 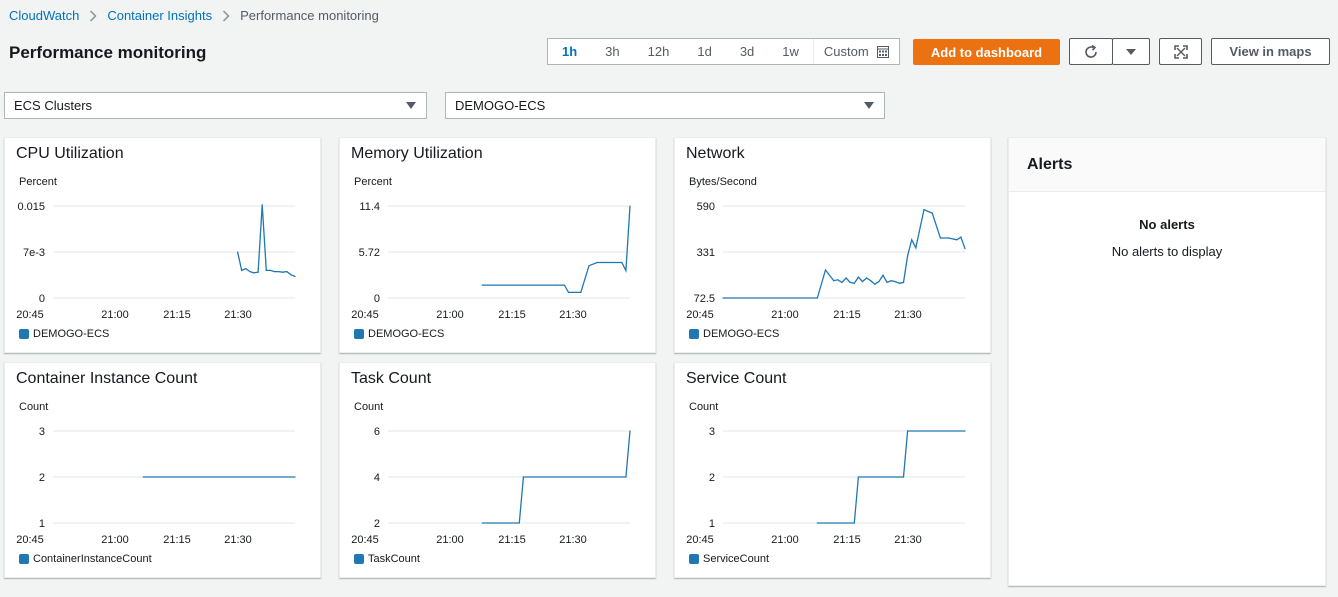 I want to click on resource-type-select: ECS Clusters, so click(x=215, y=105).